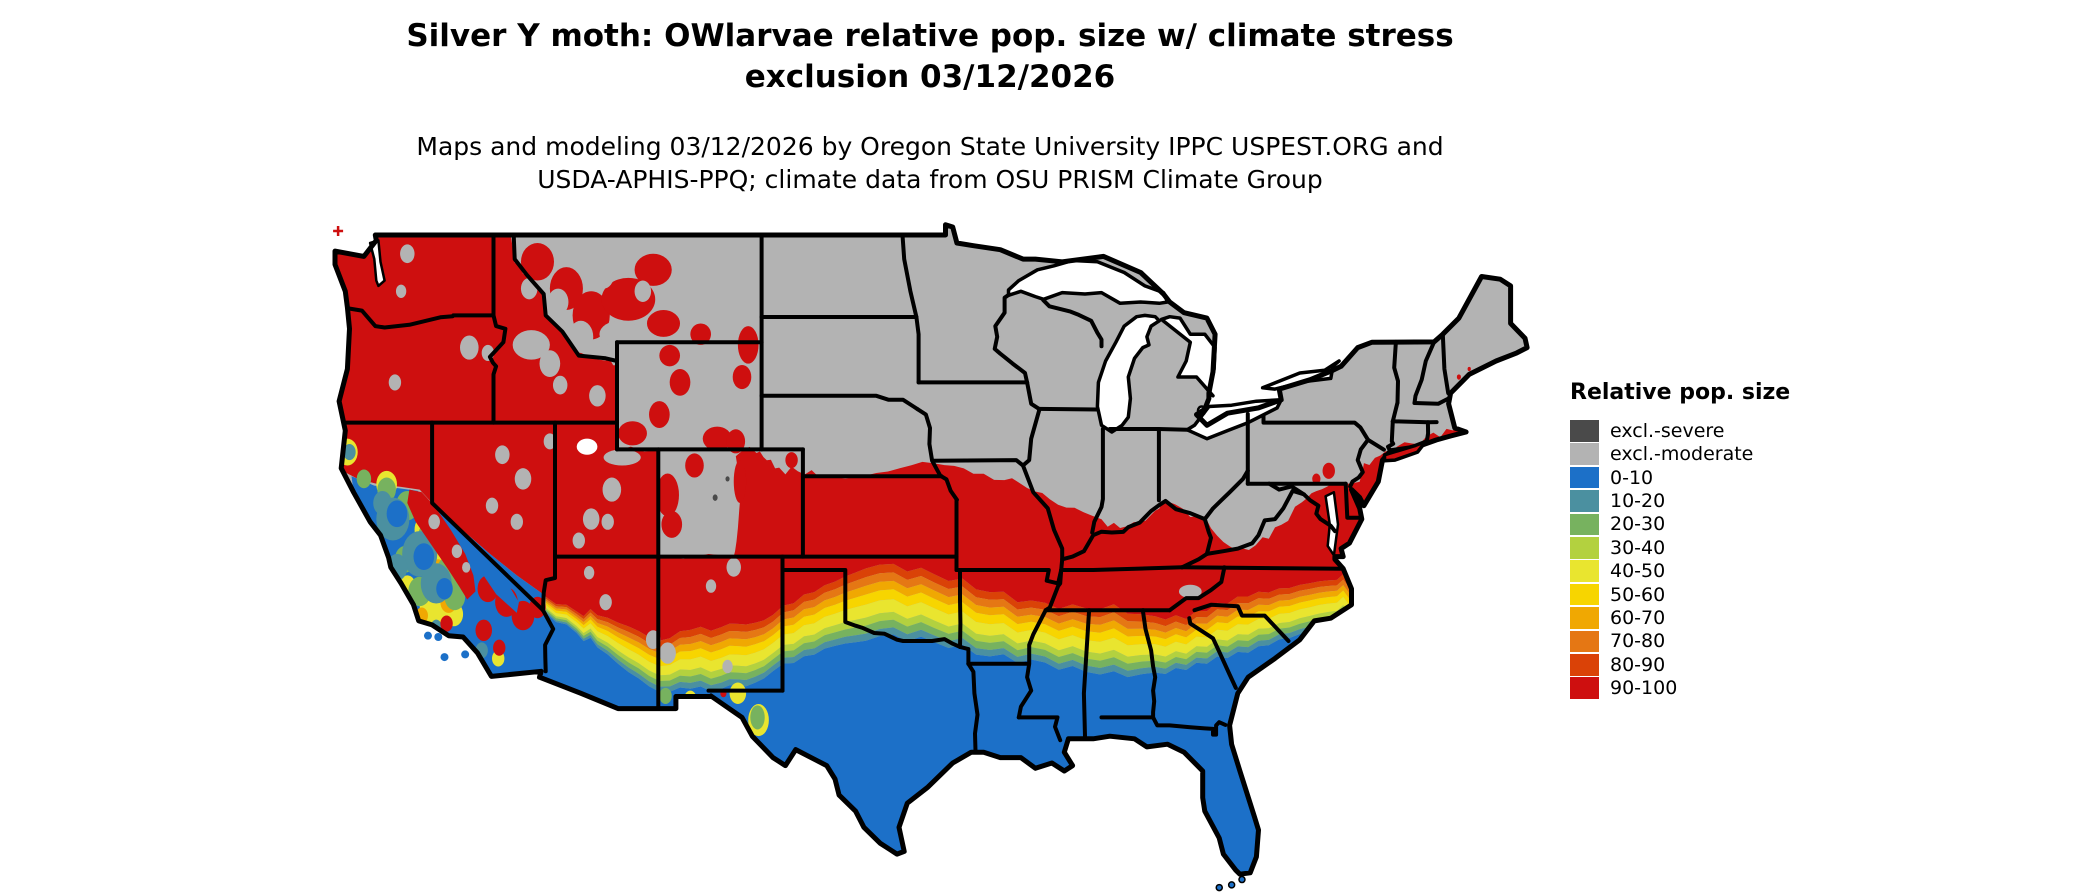 This screenshot has height=892, width=2100. Describe the element at coordinates (1680, 501) in the screenshot. I see `legend-row: 10-20` at that location.